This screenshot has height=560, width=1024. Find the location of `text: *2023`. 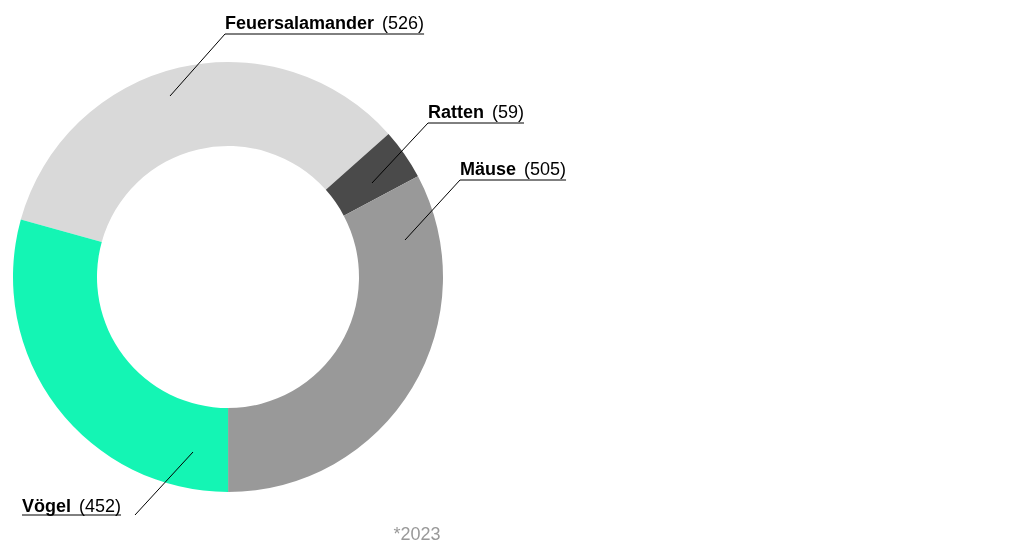

text: *2023 is located at coordinates (417, 534).